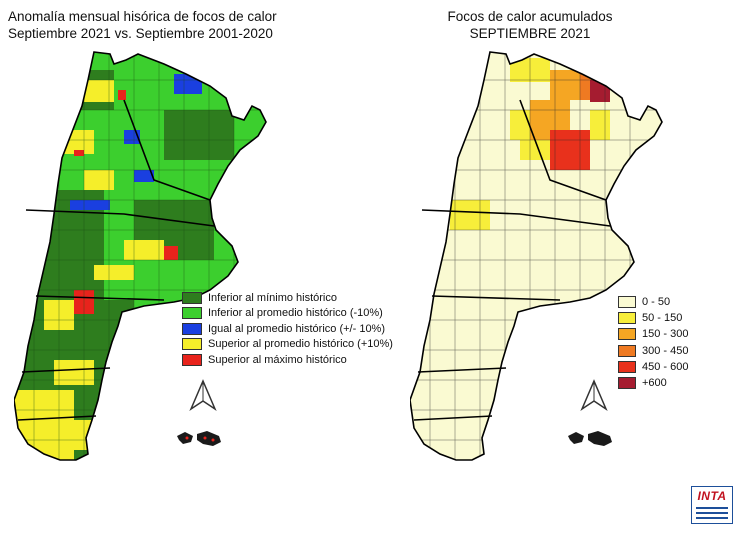 This screenshot has width=738, height=537. What do you see at coordinates (590, 438) in the screenshot?
I see `islands-right` at bounding box center [590, 438].